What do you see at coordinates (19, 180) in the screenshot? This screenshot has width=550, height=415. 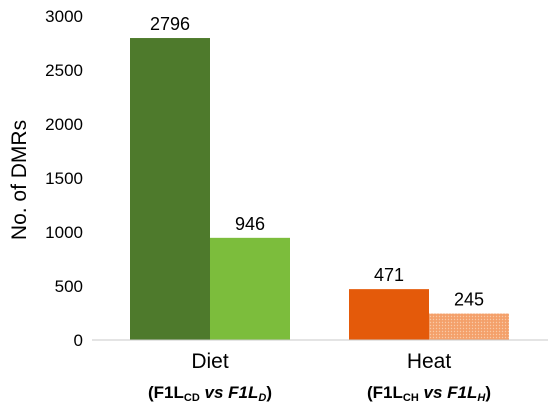 I see `y-axis-label: No. of DMRs` at bounding box center [19, 180].